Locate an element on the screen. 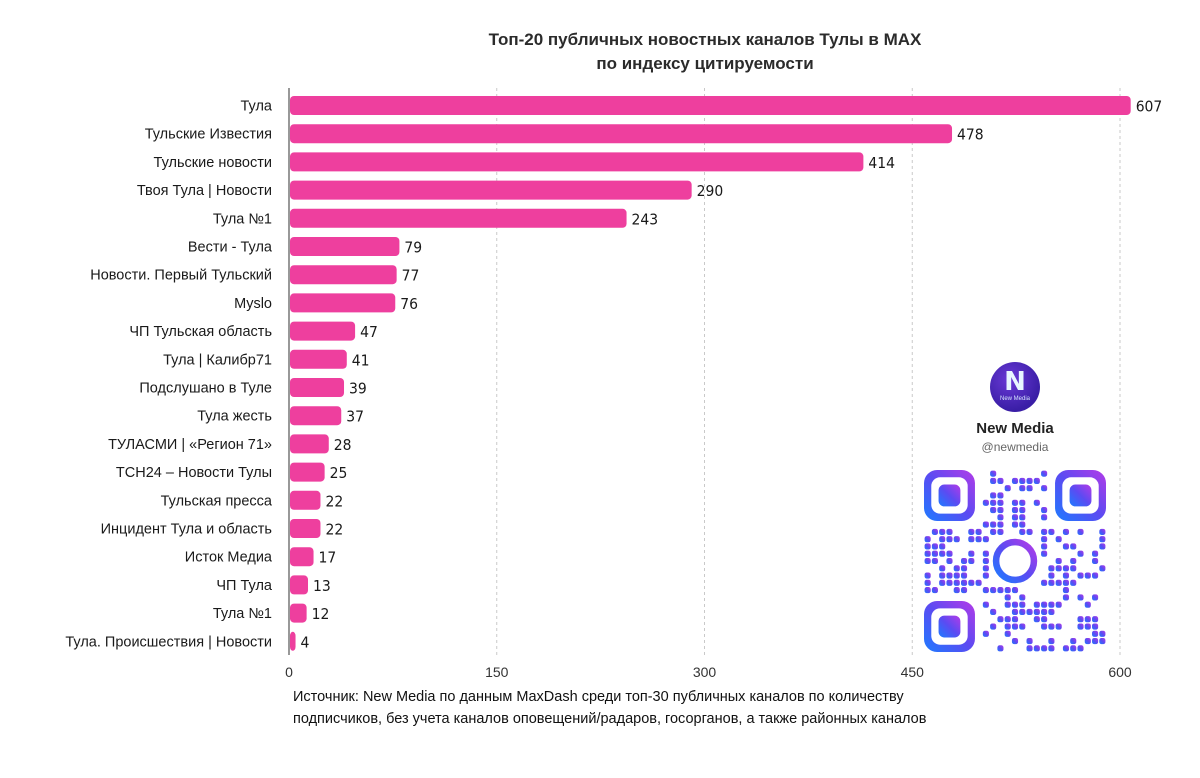 Image resolution: width=1200 pixels, height=778 pixels. category-label: Новости. Первый Тульский is located at coordinates (181, 276).